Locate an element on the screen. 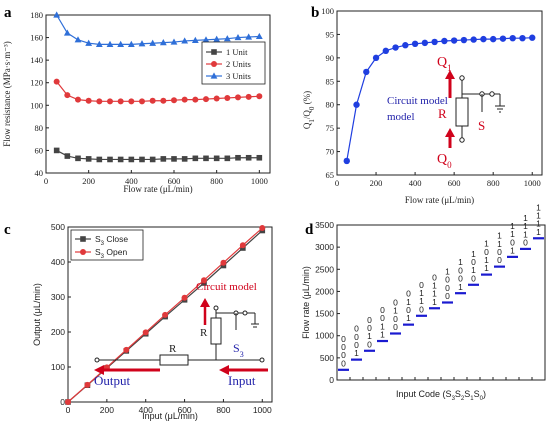  y-tick-label: 95 is located at coordinates (330, 34).